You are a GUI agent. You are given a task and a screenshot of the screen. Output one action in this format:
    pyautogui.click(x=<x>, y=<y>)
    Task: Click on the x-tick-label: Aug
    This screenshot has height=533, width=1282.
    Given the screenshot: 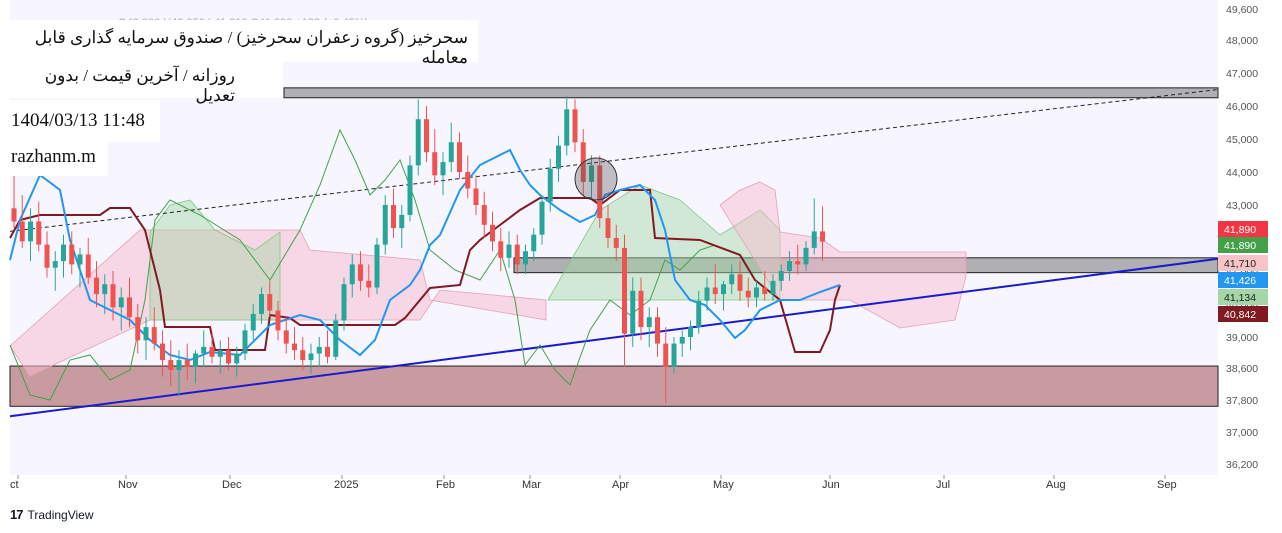 What is the action you would take?
    pyautogui.click(x=1056, y=485)
    